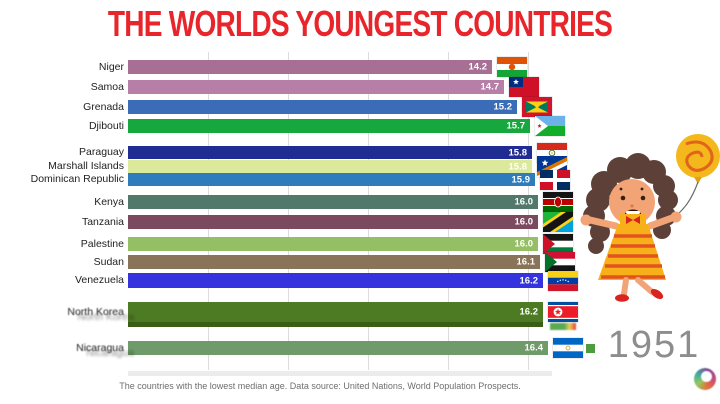 The height and width of the screenshot is (404, 720). What do you see at coordinates (105, 317) in the screenshot?
I see `bar-label-ghost: North Korea` at bounding box center [105, 317].